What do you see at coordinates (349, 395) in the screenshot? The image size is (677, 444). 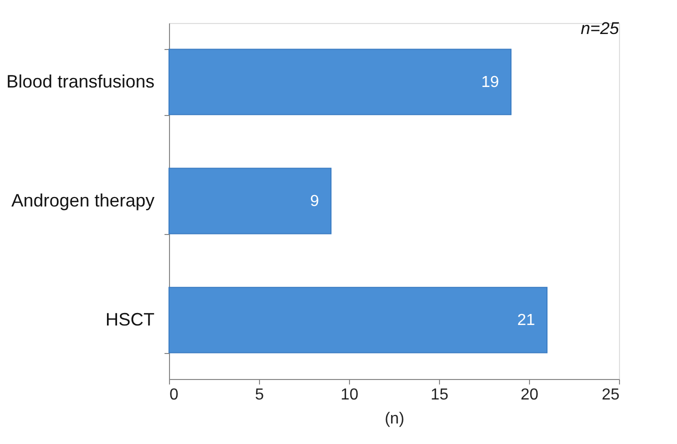 I see `x-tick-label: 10` at bounding box center [349, 395].